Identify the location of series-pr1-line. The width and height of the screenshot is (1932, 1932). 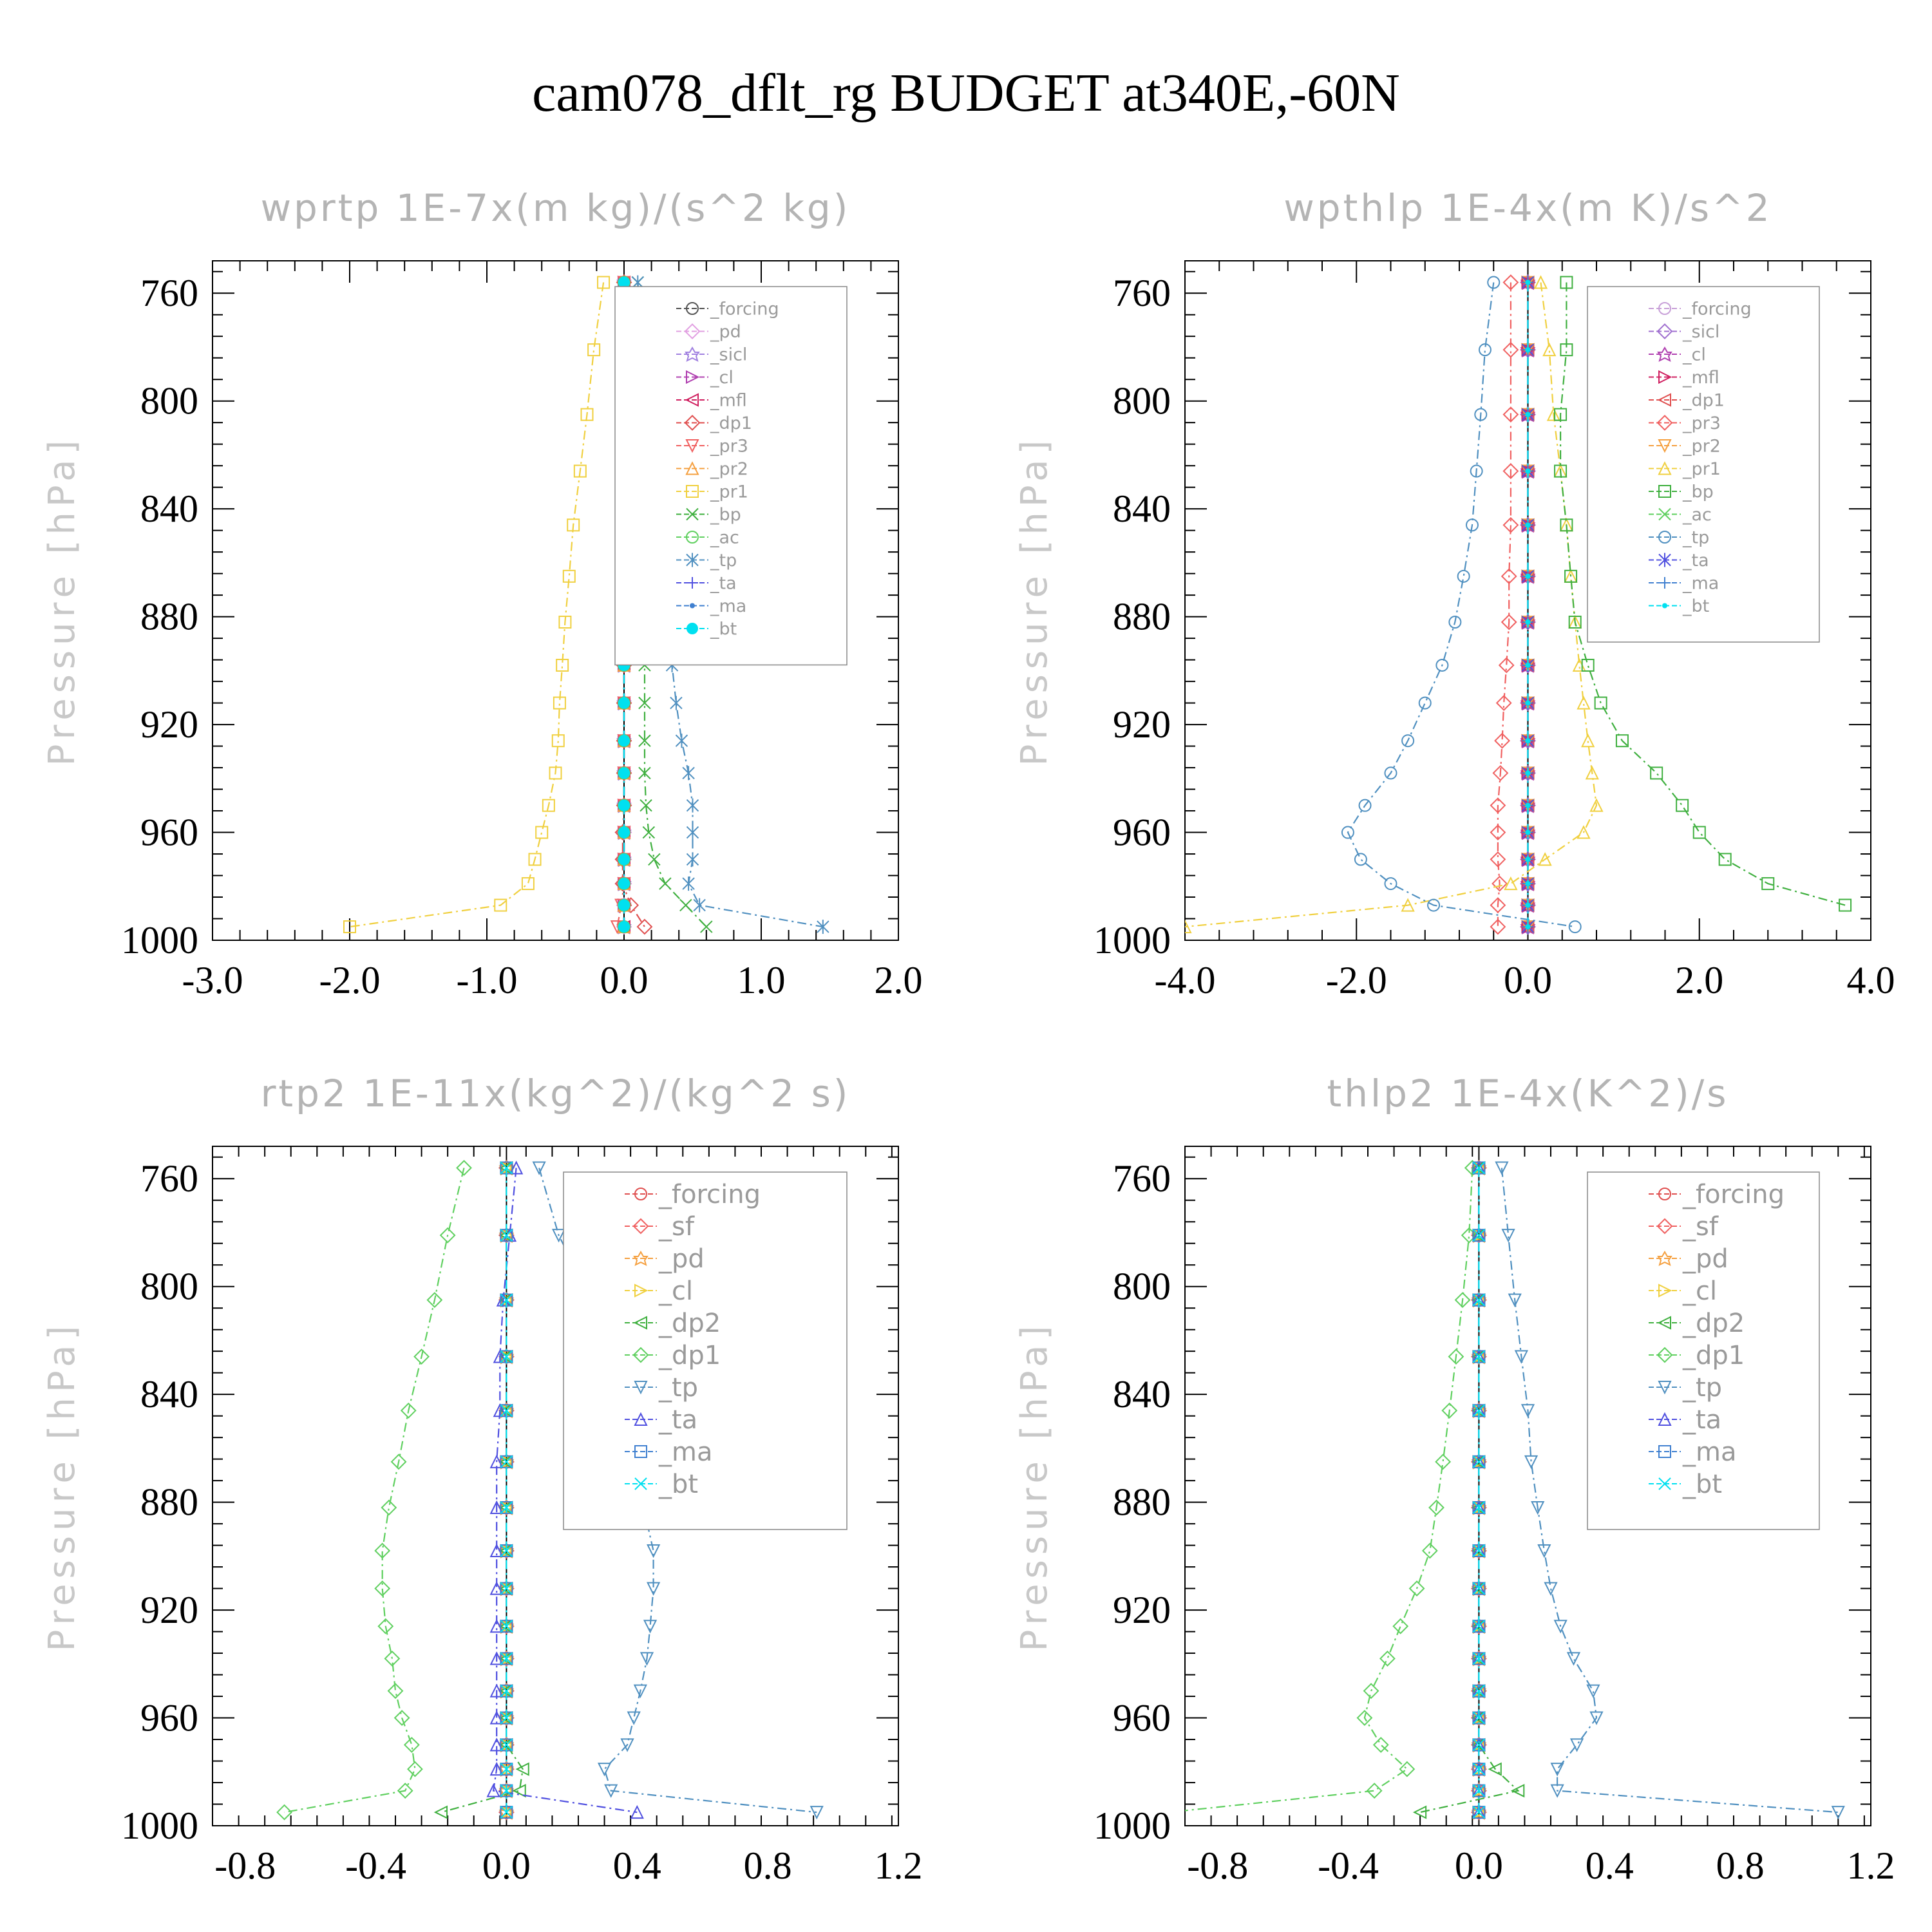
(1391, 605).